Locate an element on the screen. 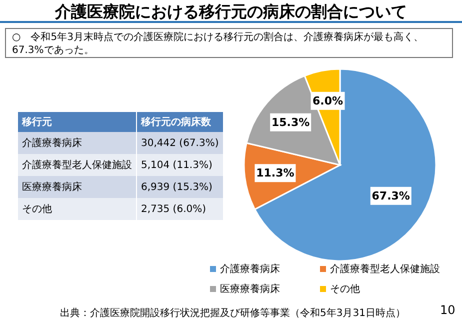 Image resolution: width=462 pixels, height=320 pixels. data-label: 67.3% is located at coordinates (391, 195).